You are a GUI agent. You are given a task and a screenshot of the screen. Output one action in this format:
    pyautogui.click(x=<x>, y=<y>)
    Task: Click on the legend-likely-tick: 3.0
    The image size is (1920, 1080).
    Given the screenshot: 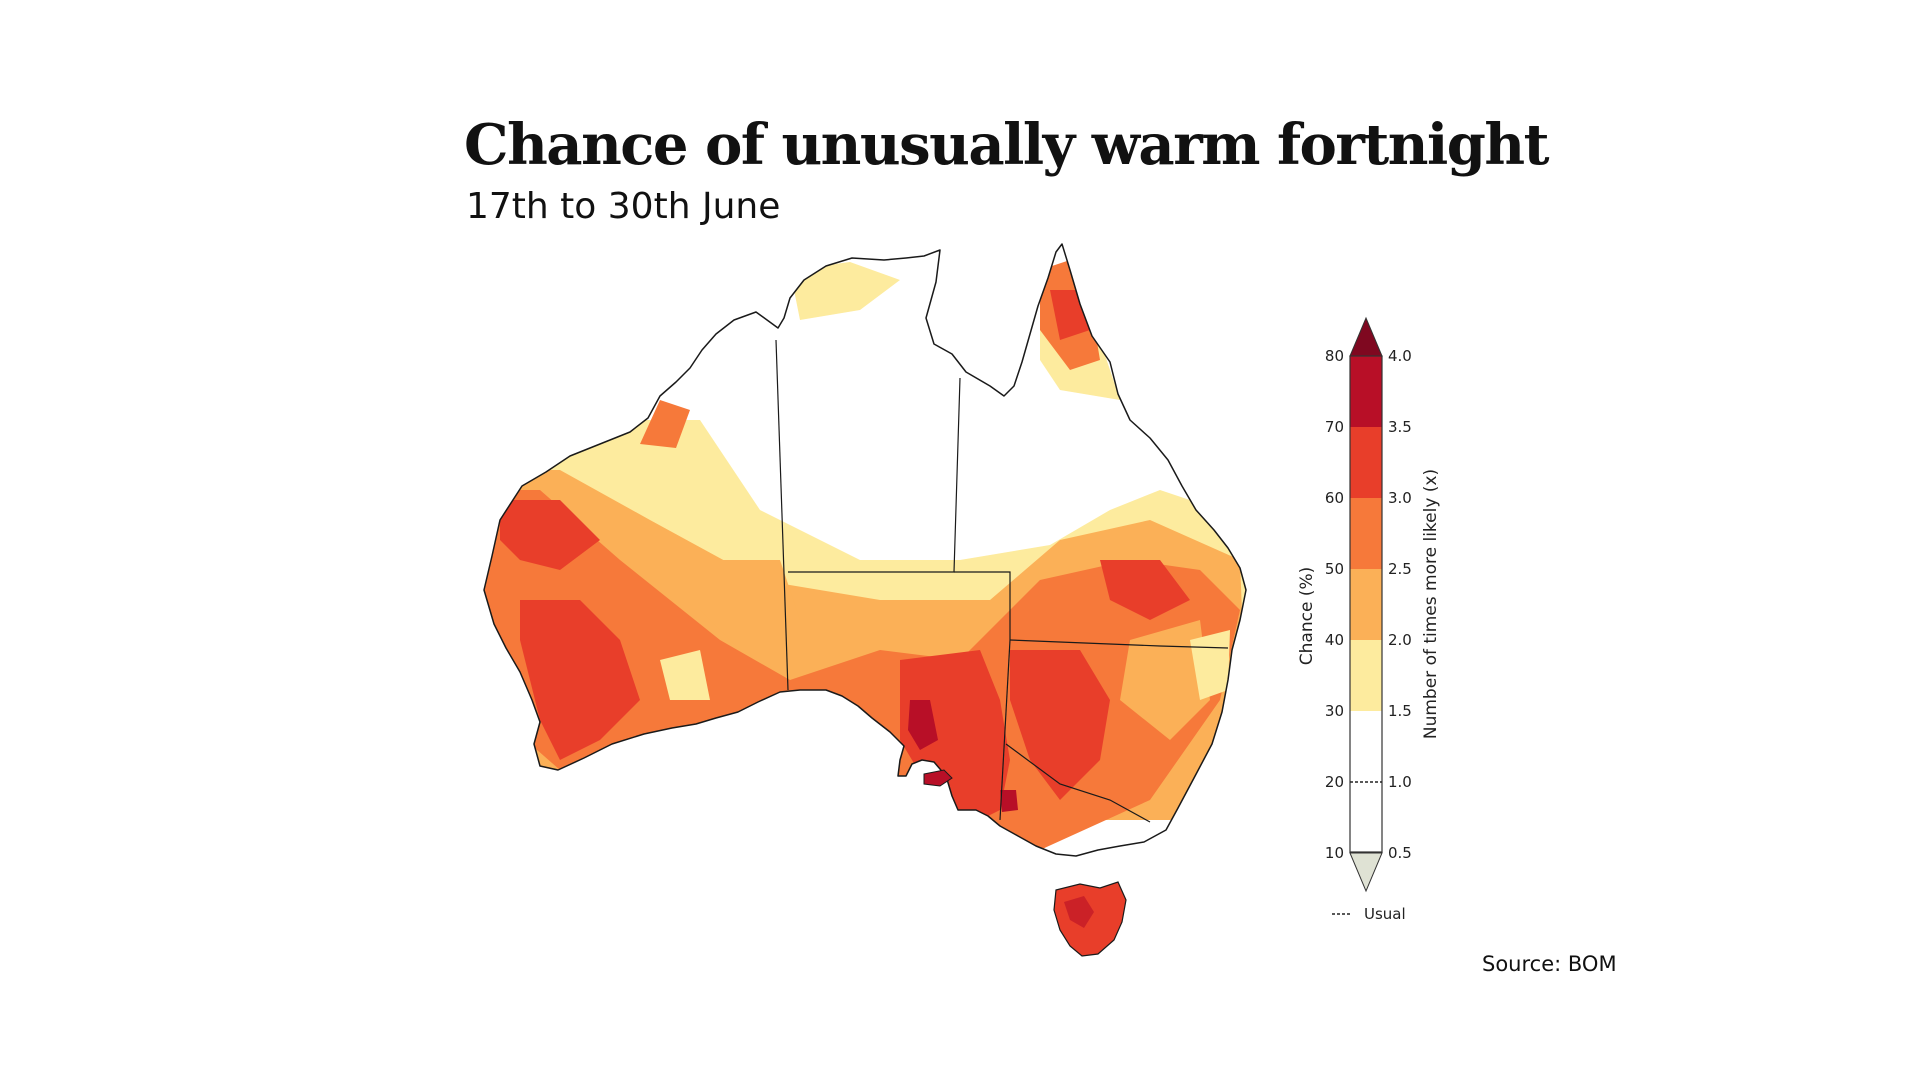 What is the action you would take?
    pyautogui.click(x=1400, y=498)
    